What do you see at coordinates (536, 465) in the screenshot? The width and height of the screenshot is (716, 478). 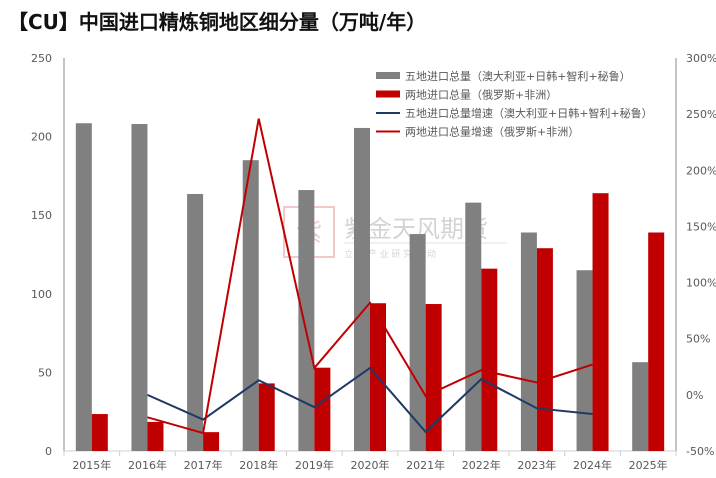 I see `x-tick-label: 2023年` at bounding box center [536, 465].